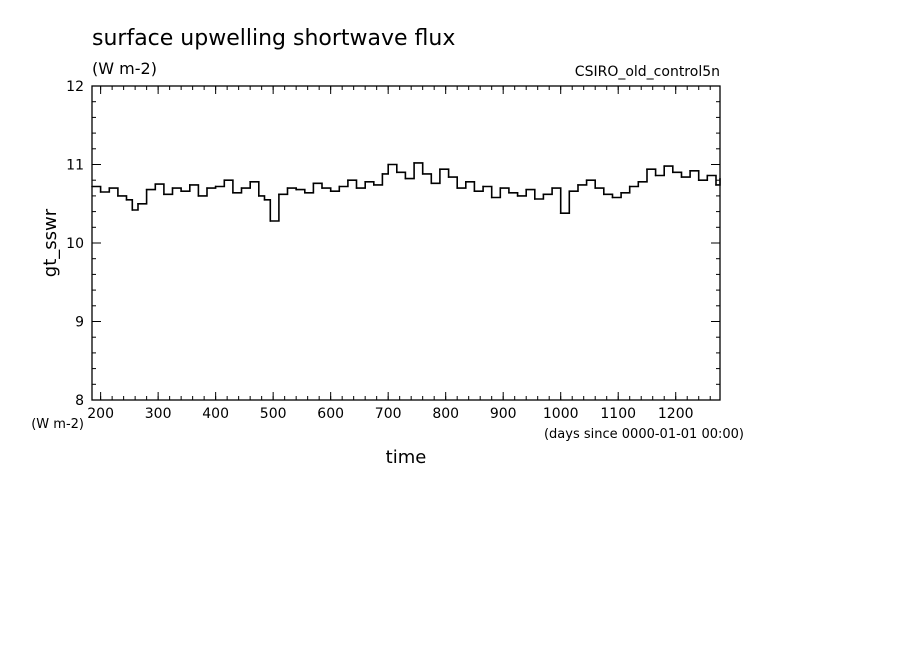 The height and width of the screenshot is (658, 904). I want to click on series-line, so click(406, 192).